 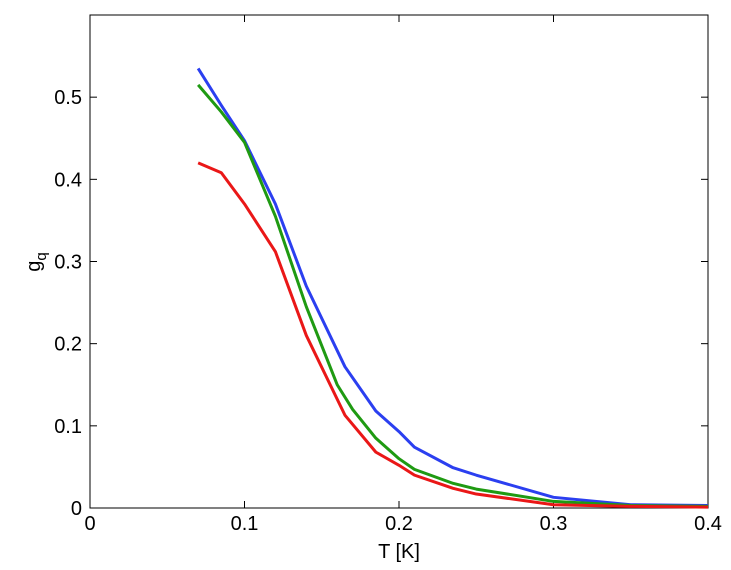 What do you see at coordinates (399, 552) in the screenshot?
I see `x-axis-label: T [K]` at bounding box center [399, 552].